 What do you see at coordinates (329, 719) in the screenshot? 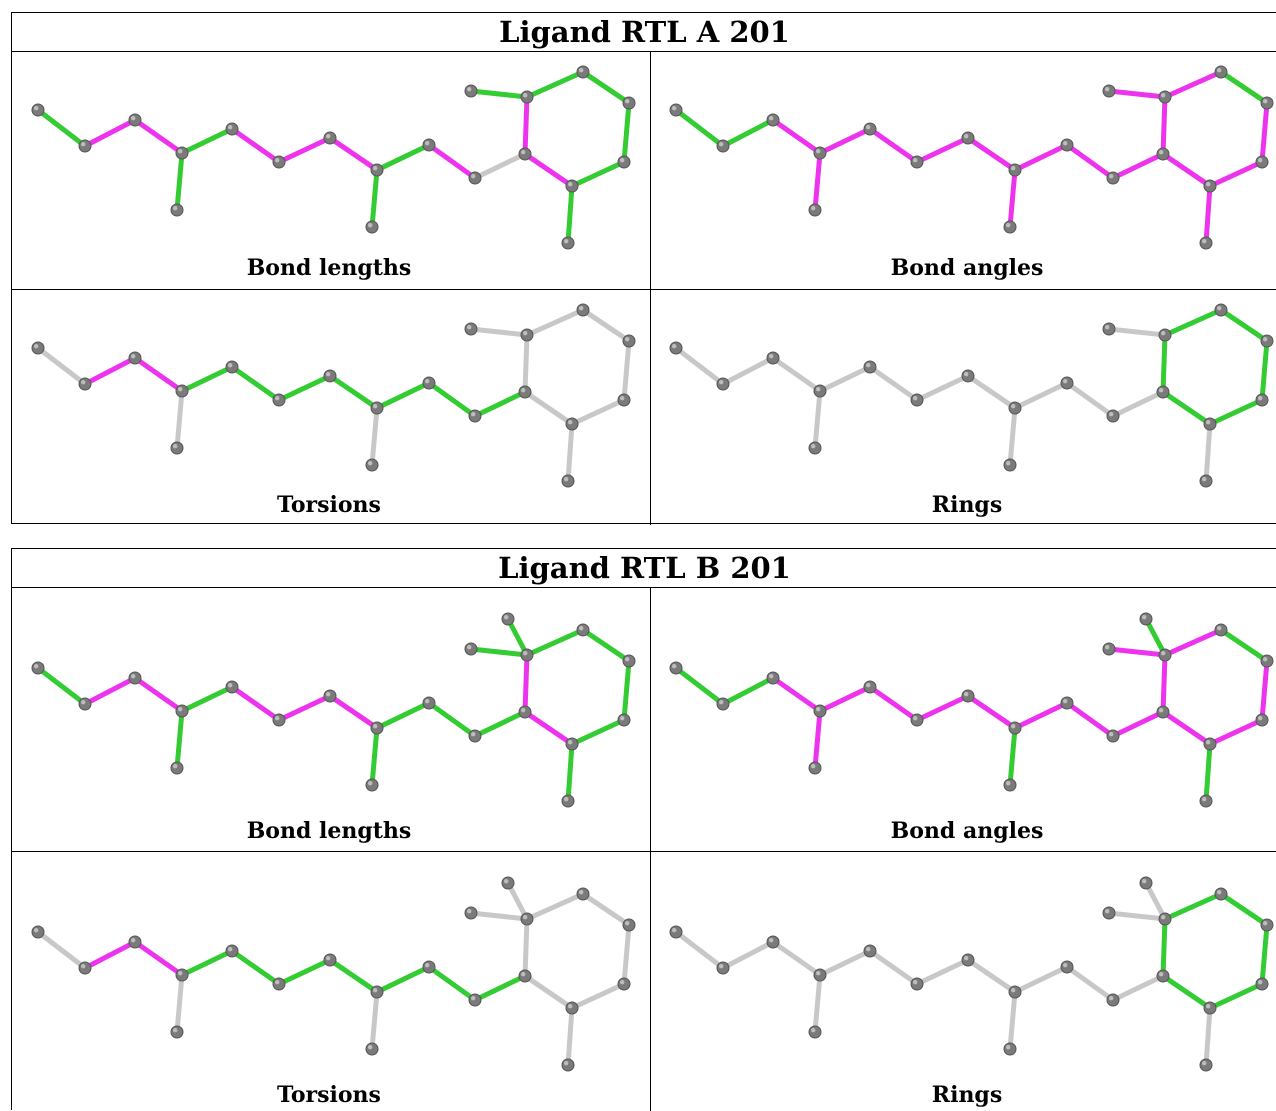
I see `panel-bond-lengths: Bond lengths` at bounding box center [329, 719].